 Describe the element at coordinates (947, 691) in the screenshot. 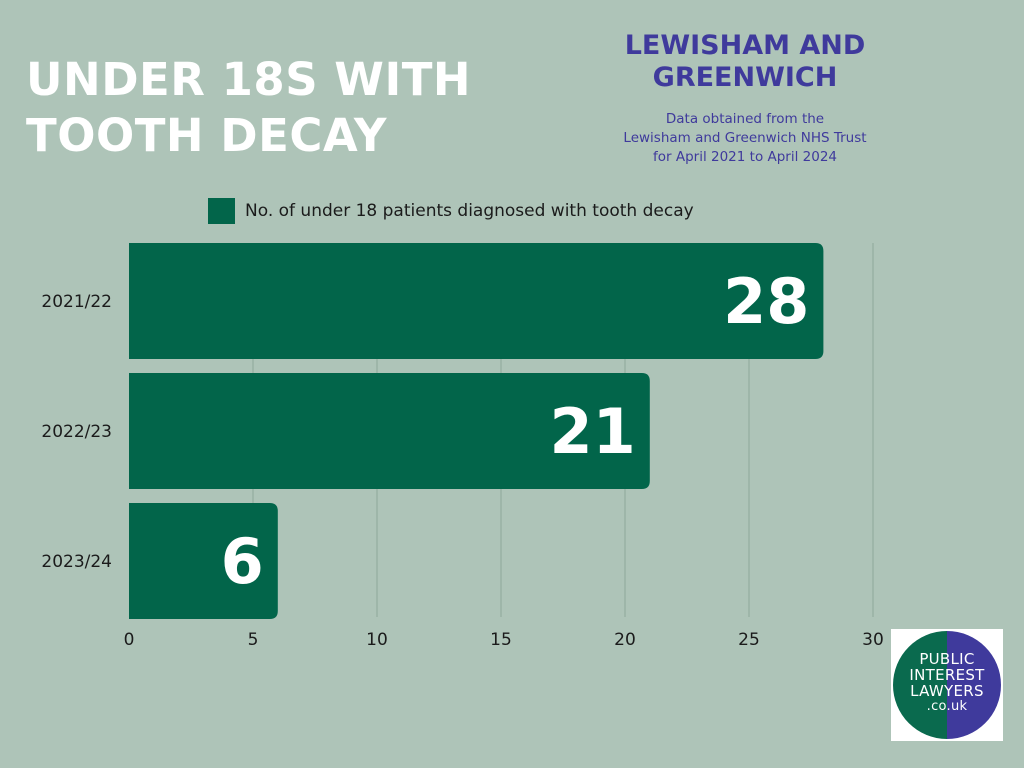

I see `logo-line-3: LAWYERS` at that location.